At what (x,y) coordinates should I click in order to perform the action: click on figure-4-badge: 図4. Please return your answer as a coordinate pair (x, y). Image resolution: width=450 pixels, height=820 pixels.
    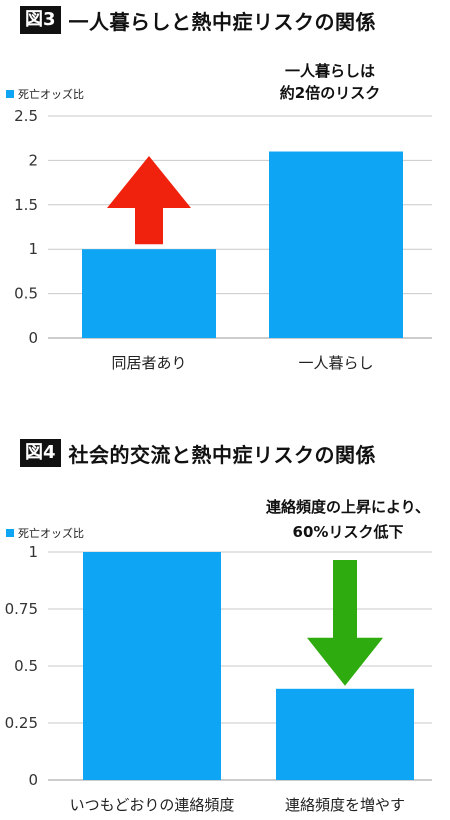
    Looking at the image, I should click on (40, 453).